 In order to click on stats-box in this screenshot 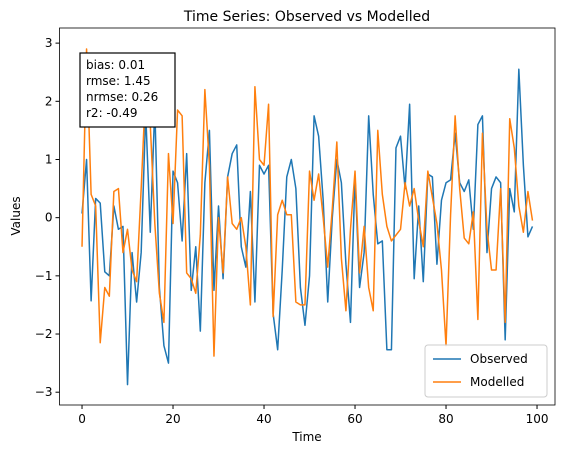, I will do `click(127, 90)`.